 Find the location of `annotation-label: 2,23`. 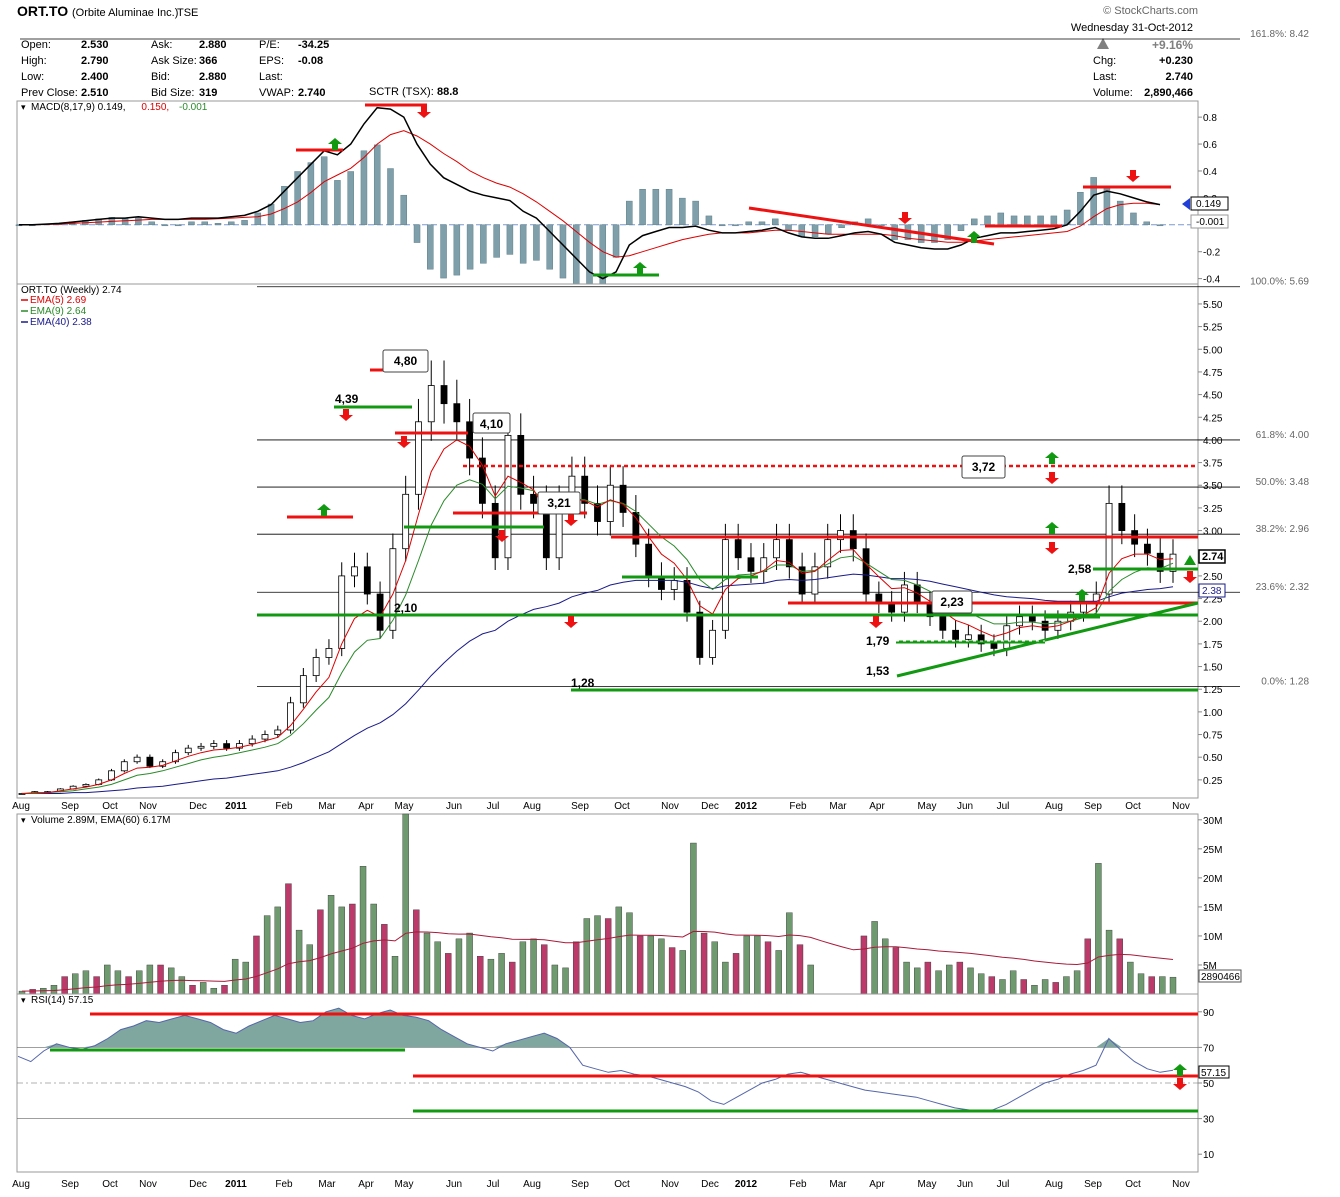

annotation-label: 2,23 is located at coordinates (952, 602).